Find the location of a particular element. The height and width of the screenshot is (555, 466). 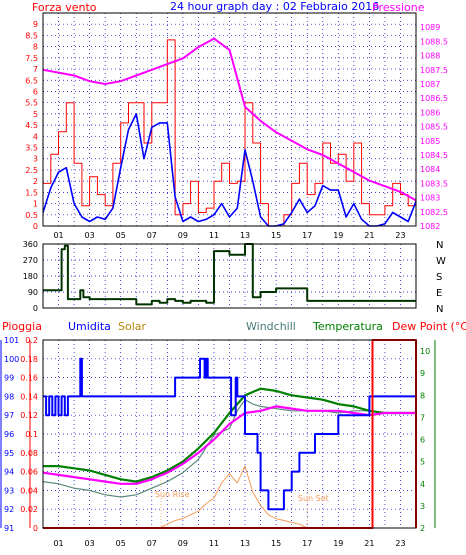

pressure-tick-label: 1084.5 is located at coordinates (434, 155).